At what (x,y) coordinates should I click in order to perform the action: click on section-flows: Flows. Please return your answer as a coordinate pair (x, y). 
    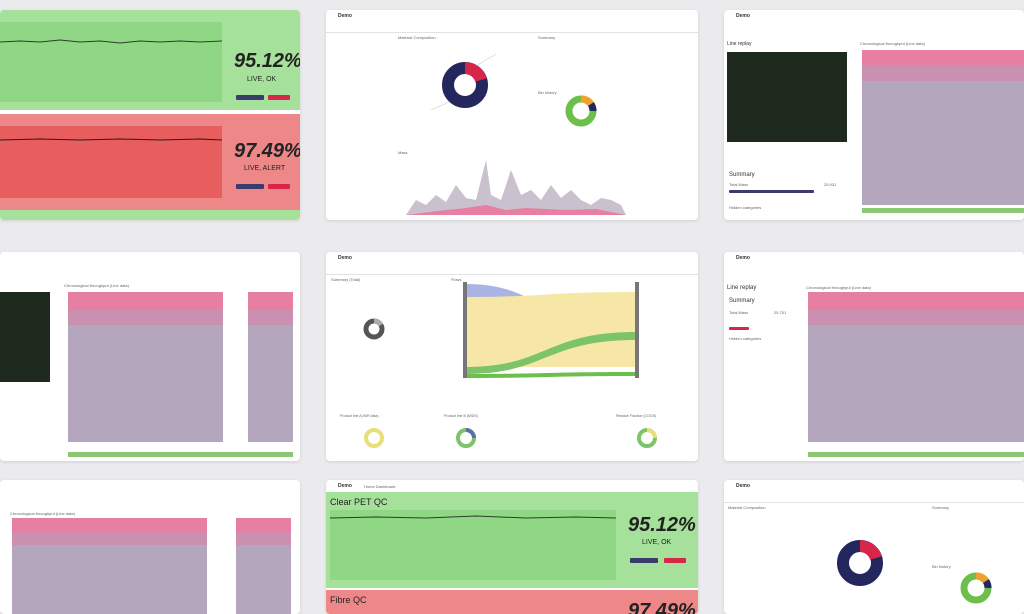
    Looking at the image, I should click on (456, 279).